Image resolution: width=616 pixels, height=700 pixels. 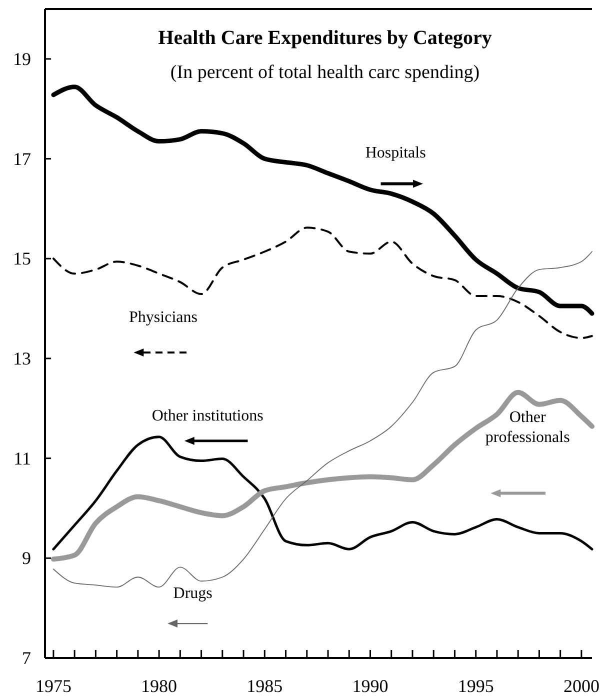 I want to click on y-tick-label: 7, so click(x=26, y=658).